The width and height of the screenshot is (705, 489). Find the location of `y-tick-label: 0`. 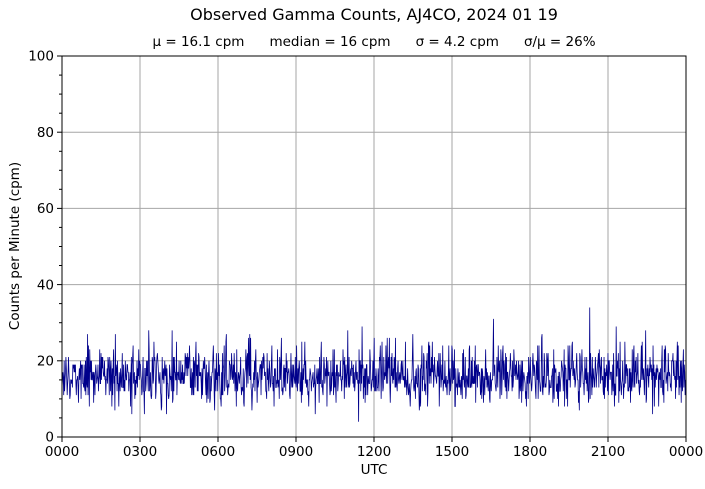

y-tick-label: 0 is located at coordinates (49, 438).